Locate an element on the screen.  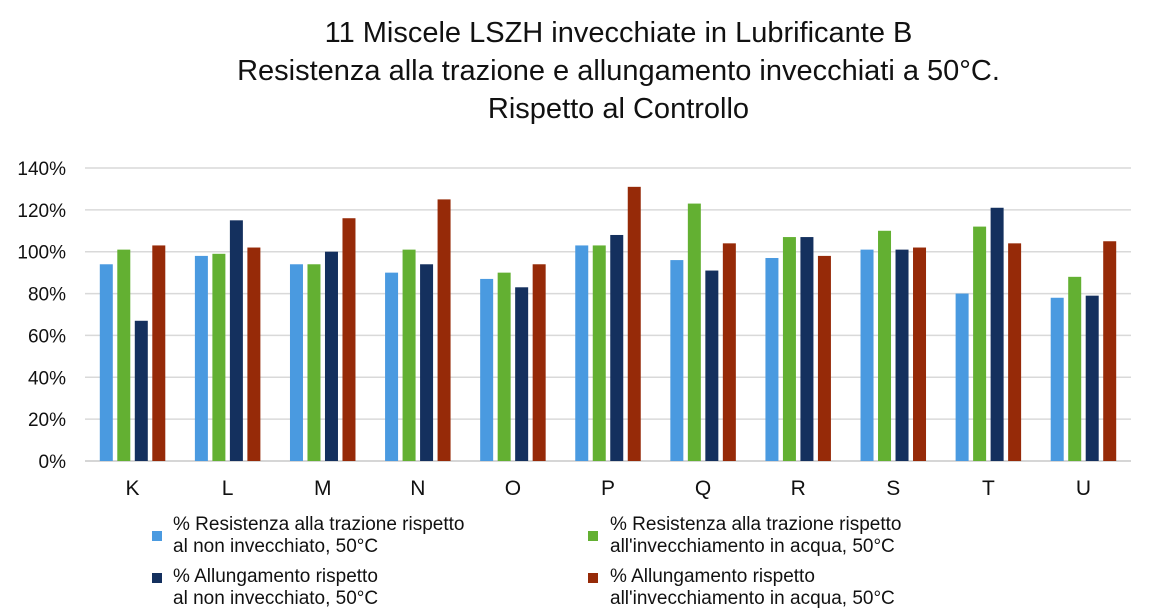
x-tick-label-s: S is located at coordinates (893, 488).